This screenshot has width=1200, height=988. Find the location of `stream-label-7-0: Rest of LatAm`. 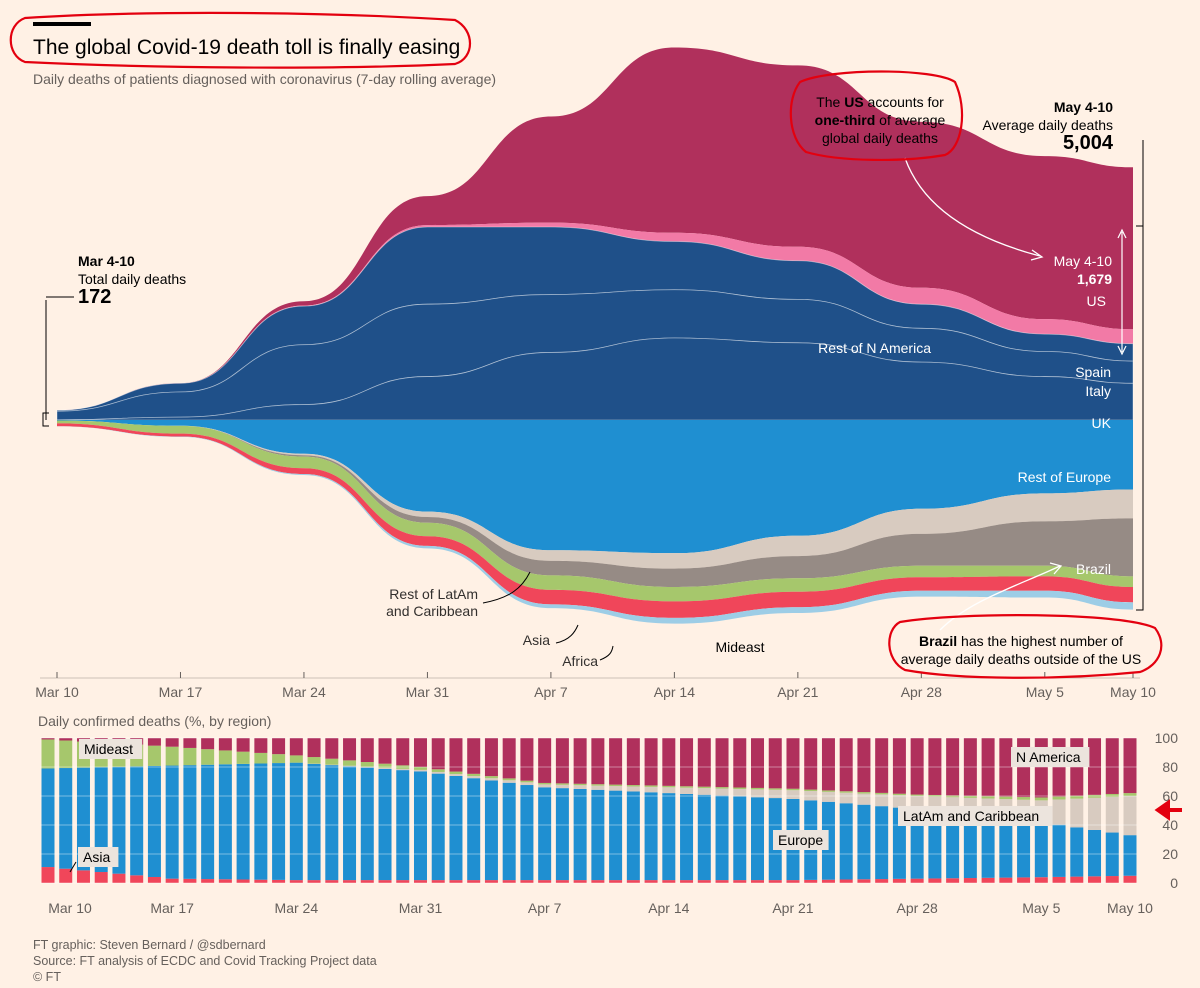

stream-label-7-0: Rest of LatAm is located at coordinates (433, 594).